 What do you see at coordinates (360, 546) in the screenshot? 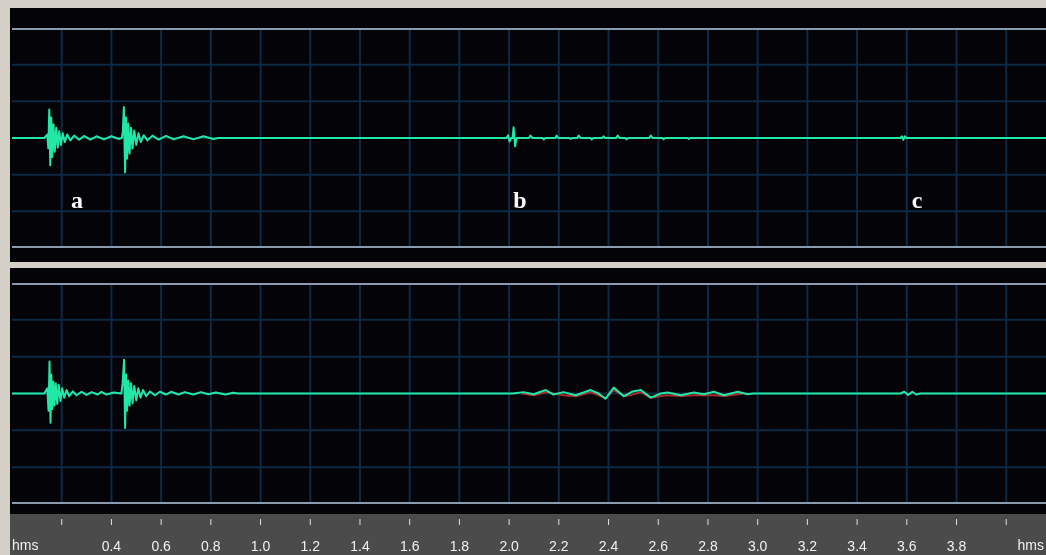
I see `x-tick-label: 1.4` at bounding box center [360, 546].